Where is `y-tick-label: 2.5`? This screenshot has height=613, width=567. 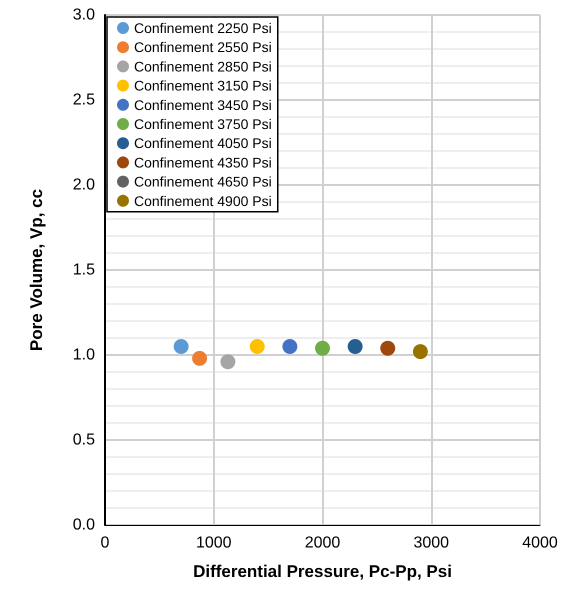
y-tick-label: 2.5 is located at coordinates (84, 100).